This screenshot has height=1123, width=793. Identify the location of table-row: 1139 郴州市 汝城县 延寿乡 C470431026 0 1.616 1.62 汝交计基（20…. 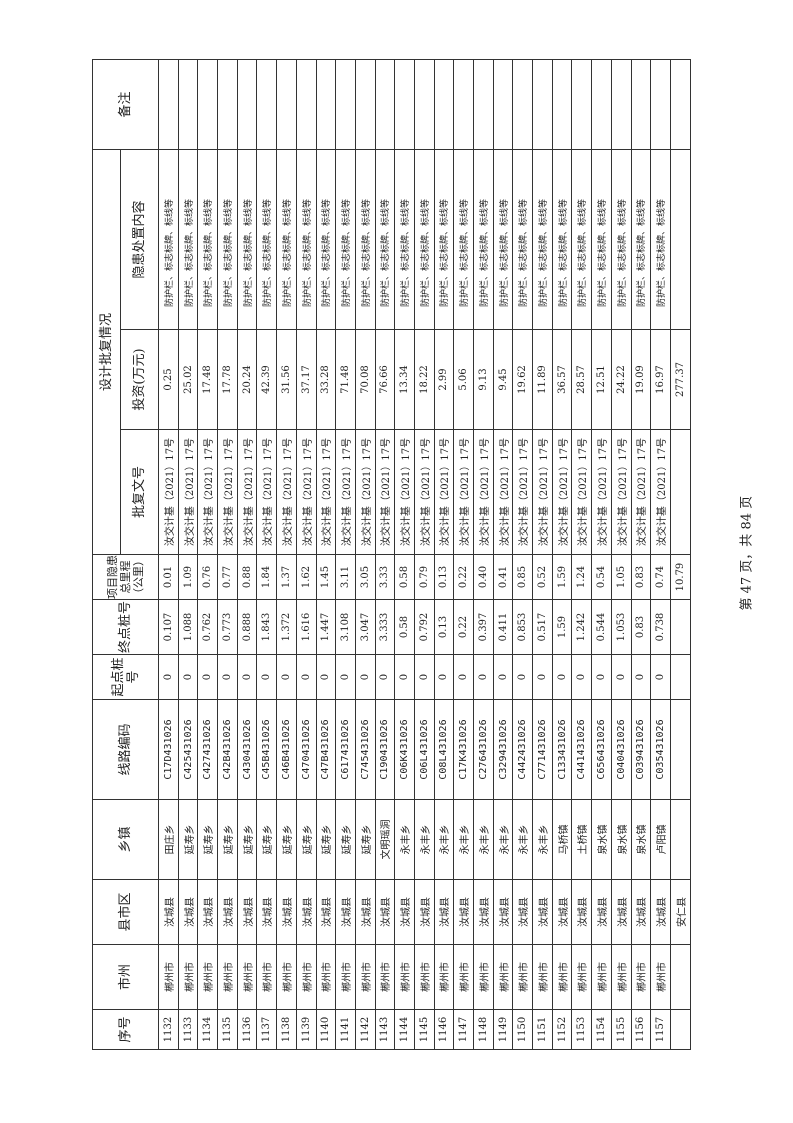
(306, 554).